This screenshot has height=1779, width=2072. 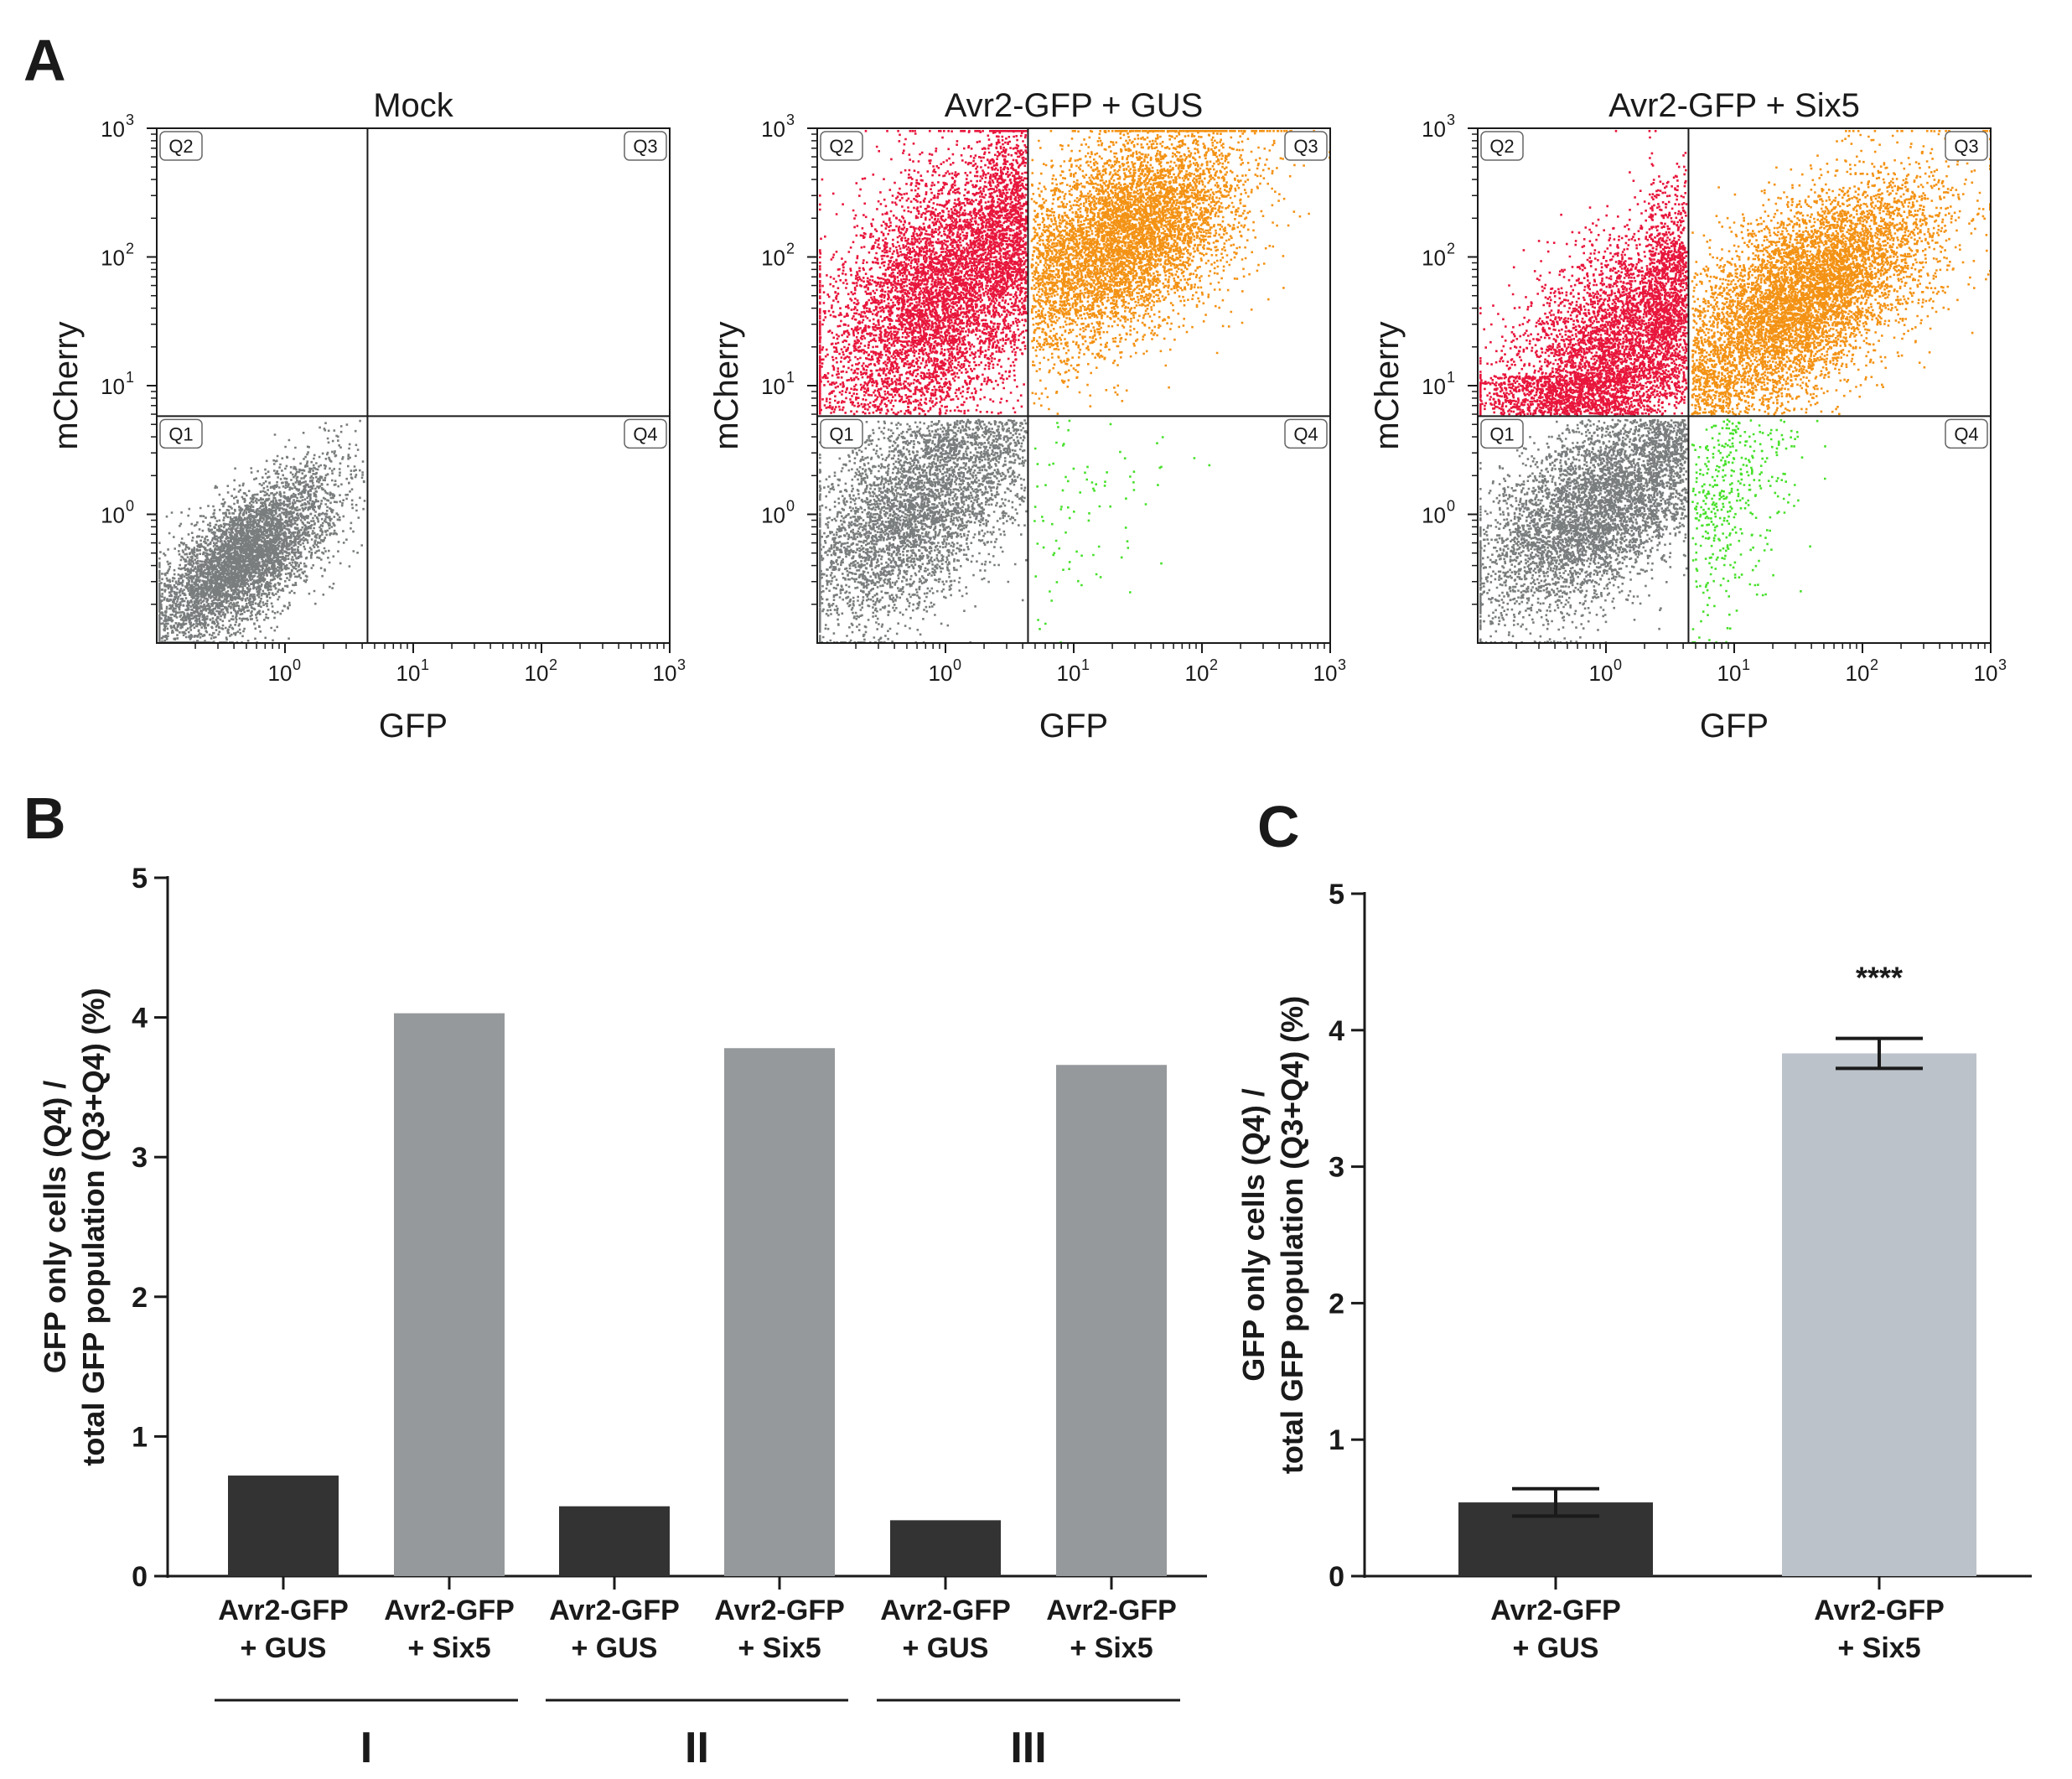 I want to click on group-label: I, so click(x=366, y=1748).